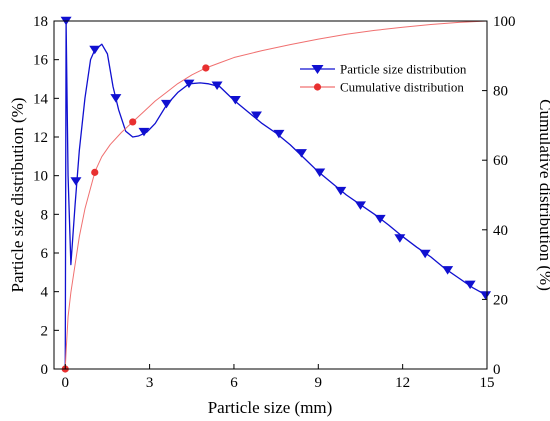 This screenshot has height=421, width=550. What do you see at coordinates (45, 331) in the screenshot?
I see `y-left-tick-label: 2` at bounding box center [45, 331].